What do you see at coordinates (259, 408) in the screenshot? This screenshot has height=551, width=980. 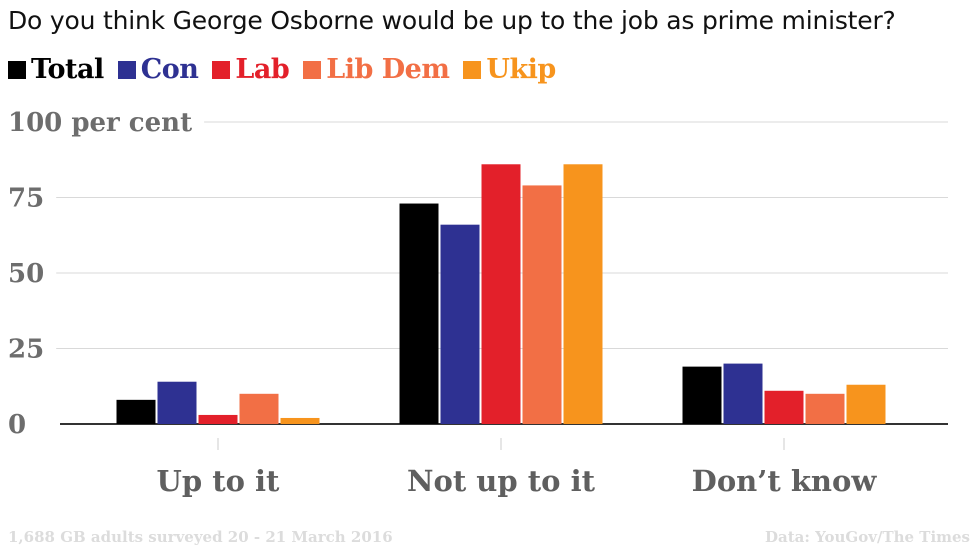 I see `bar-lib-dem-up-to-it` at bounding box center [259, 408].